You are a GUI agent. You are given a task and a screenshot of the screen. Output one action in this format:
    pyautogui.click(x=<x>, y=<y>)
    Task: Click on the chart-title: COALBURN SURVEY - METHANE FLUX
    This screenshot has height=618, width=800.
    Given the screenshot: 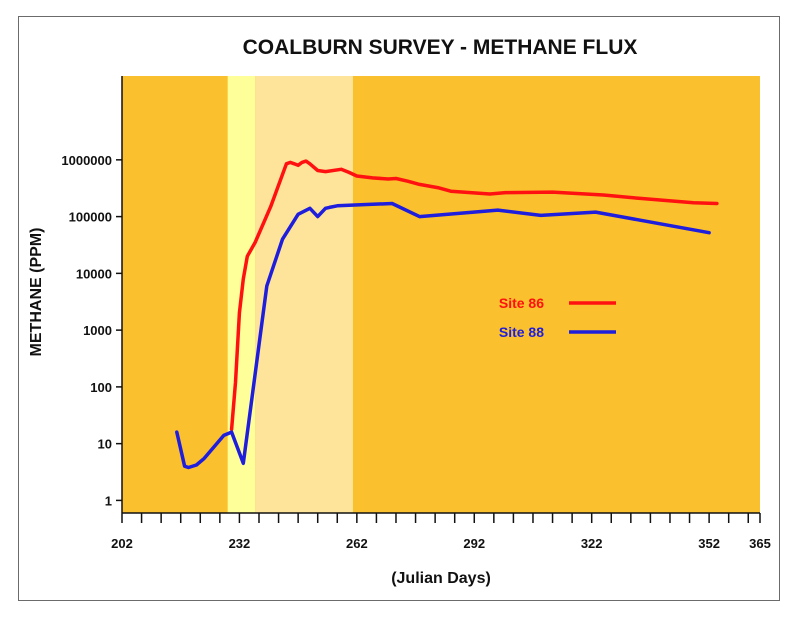 What is the action you would take?
    pyautogui.click(x=440, y=47)
    